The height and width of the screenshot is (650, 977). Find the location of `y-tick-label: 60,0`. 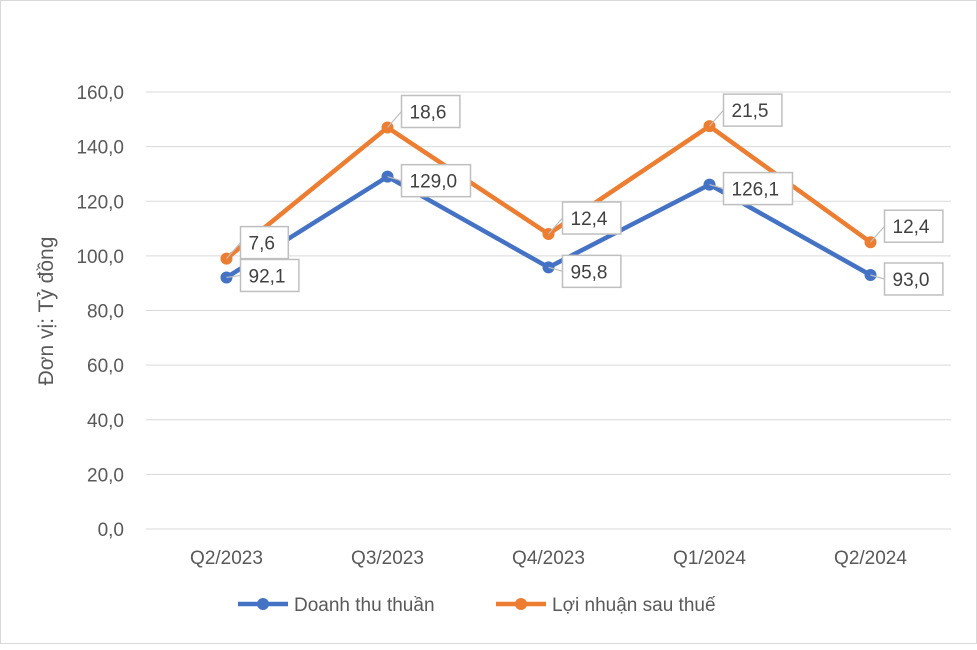

y-tick-label: 60,0 is located at coordinates (105, 366).